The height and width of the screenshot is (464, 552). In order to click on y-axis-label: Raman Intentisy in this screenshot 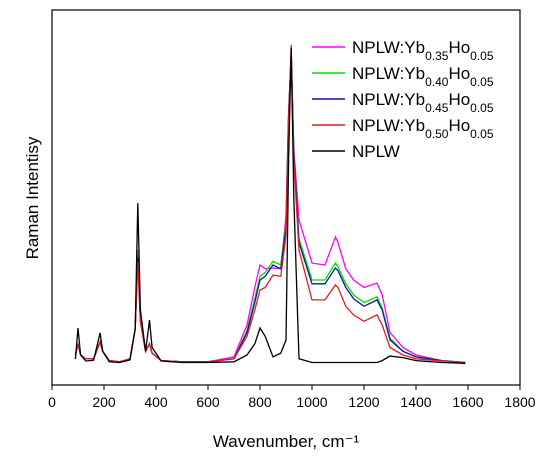, I will do `click(32, 197)`.